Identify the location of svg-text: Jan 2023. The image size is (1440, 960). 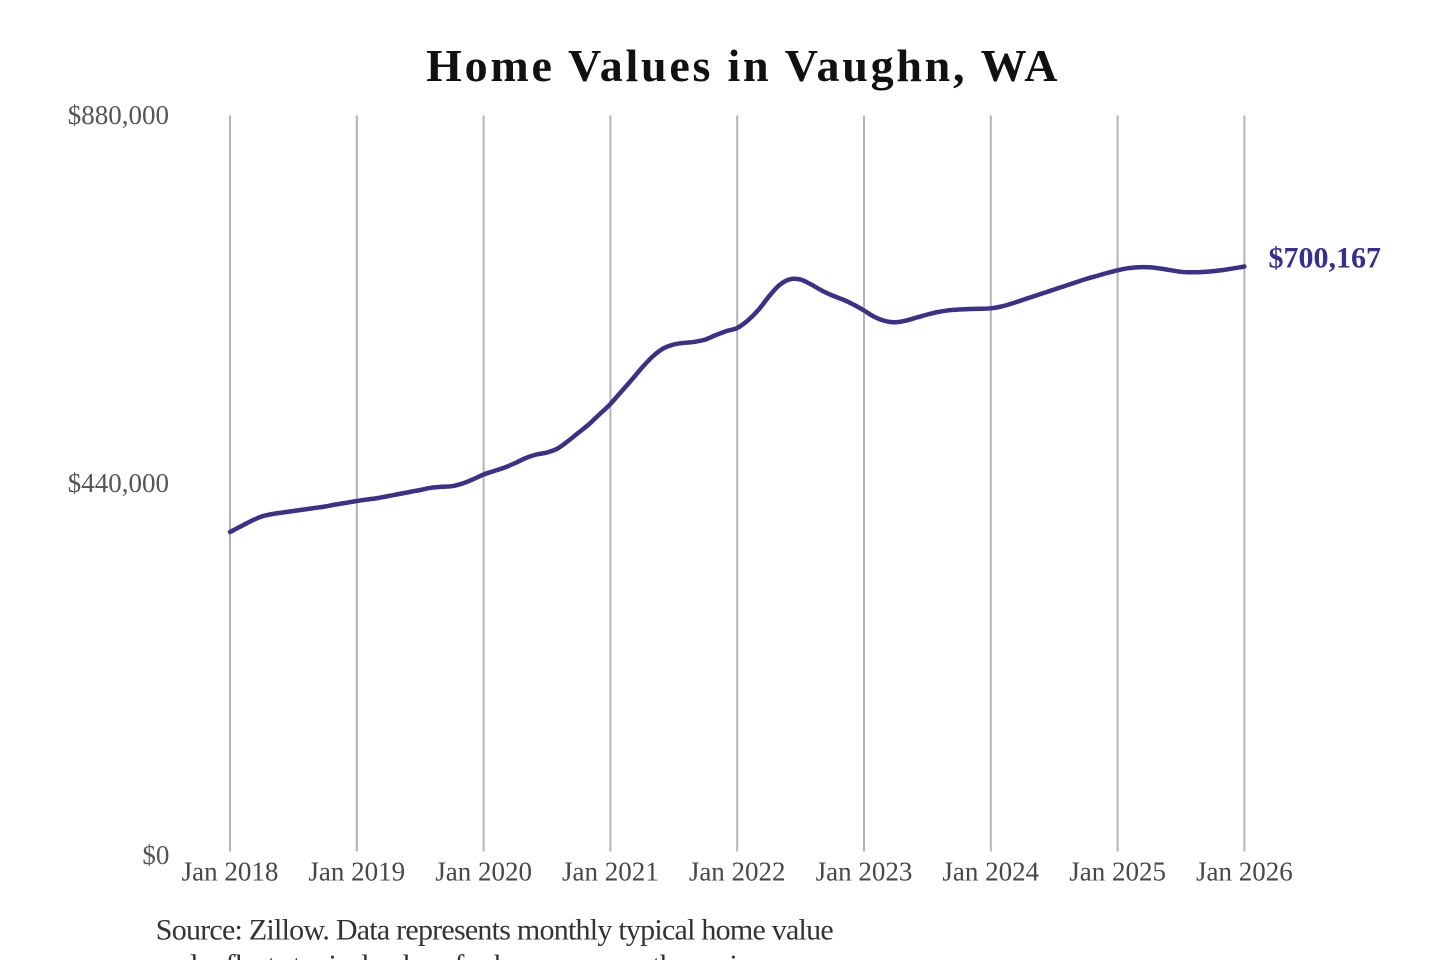
(864, 872).